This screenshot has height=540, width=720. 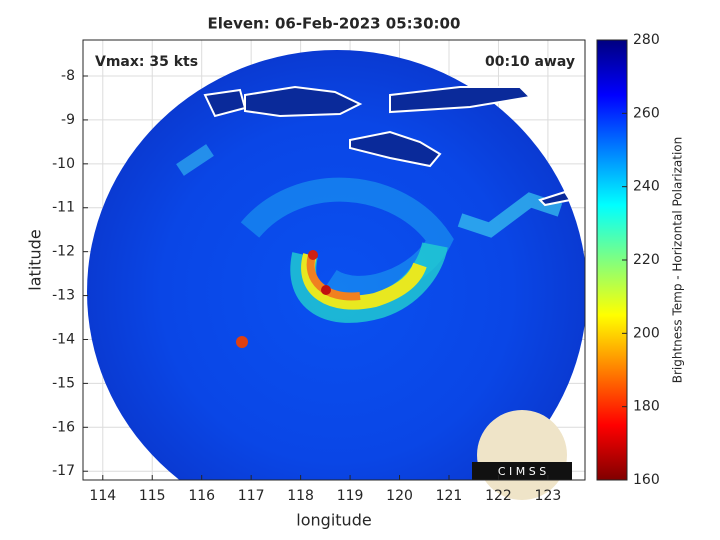 What do you see at coordinates (548, 496) in the screenshot?
I see `x-tick-label: 123` at bounding box center [548, 496].